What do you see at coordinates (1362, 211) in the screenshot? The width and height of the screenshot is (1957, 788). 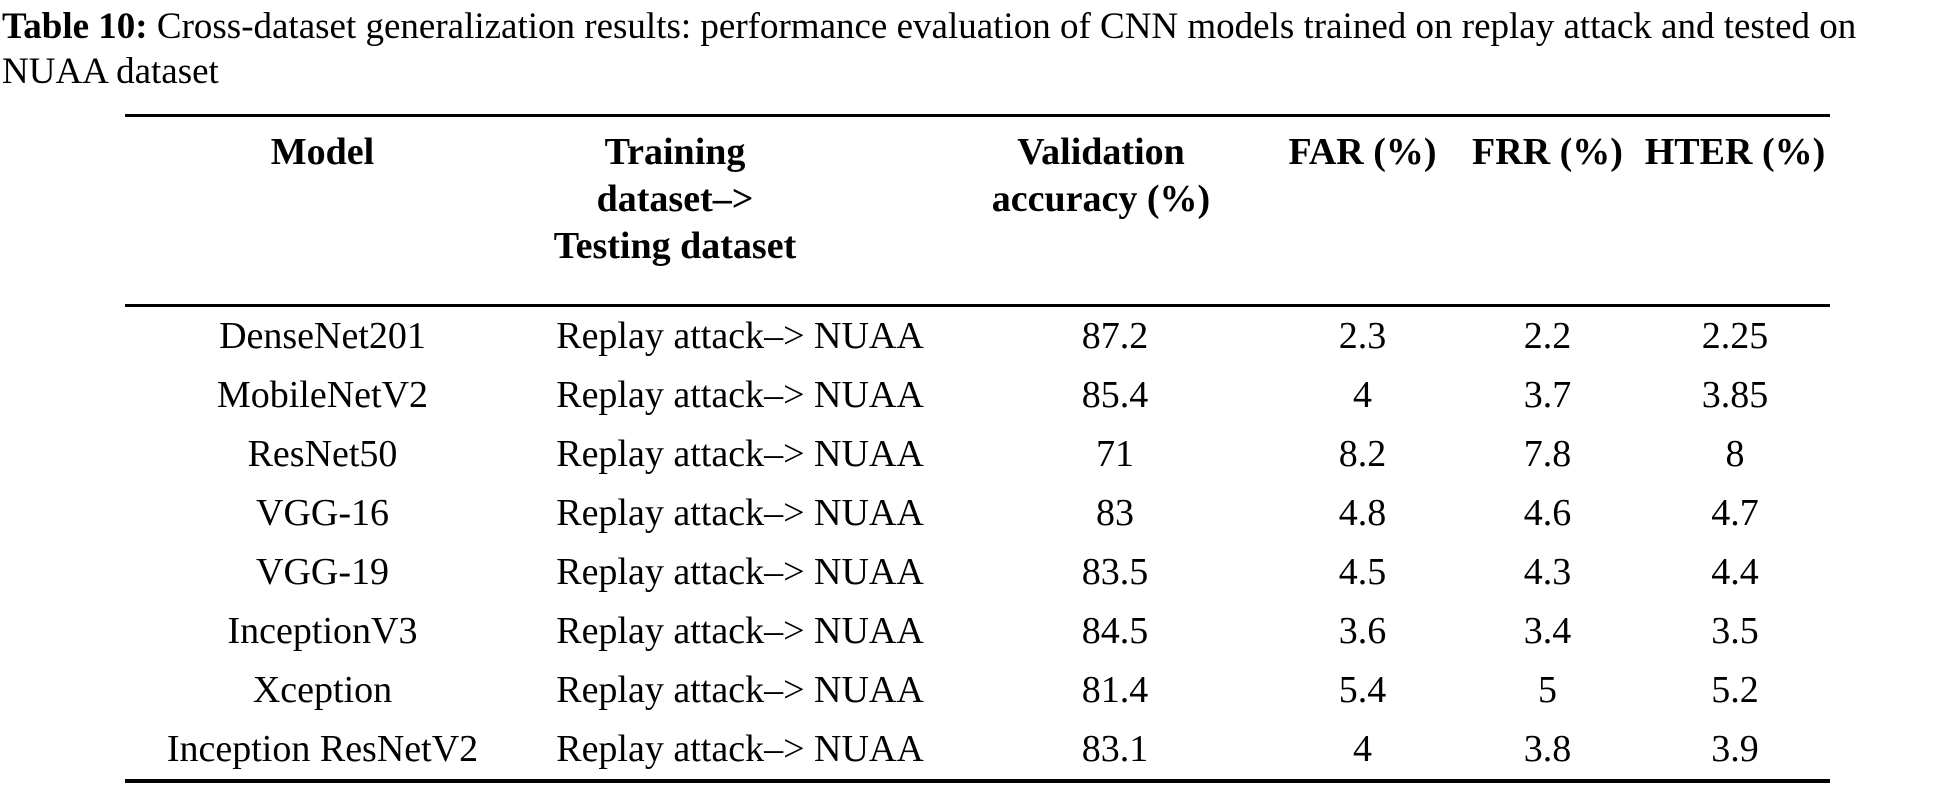 I see `column-header-far: FAR (%)` at bounding box center [1362, 211].